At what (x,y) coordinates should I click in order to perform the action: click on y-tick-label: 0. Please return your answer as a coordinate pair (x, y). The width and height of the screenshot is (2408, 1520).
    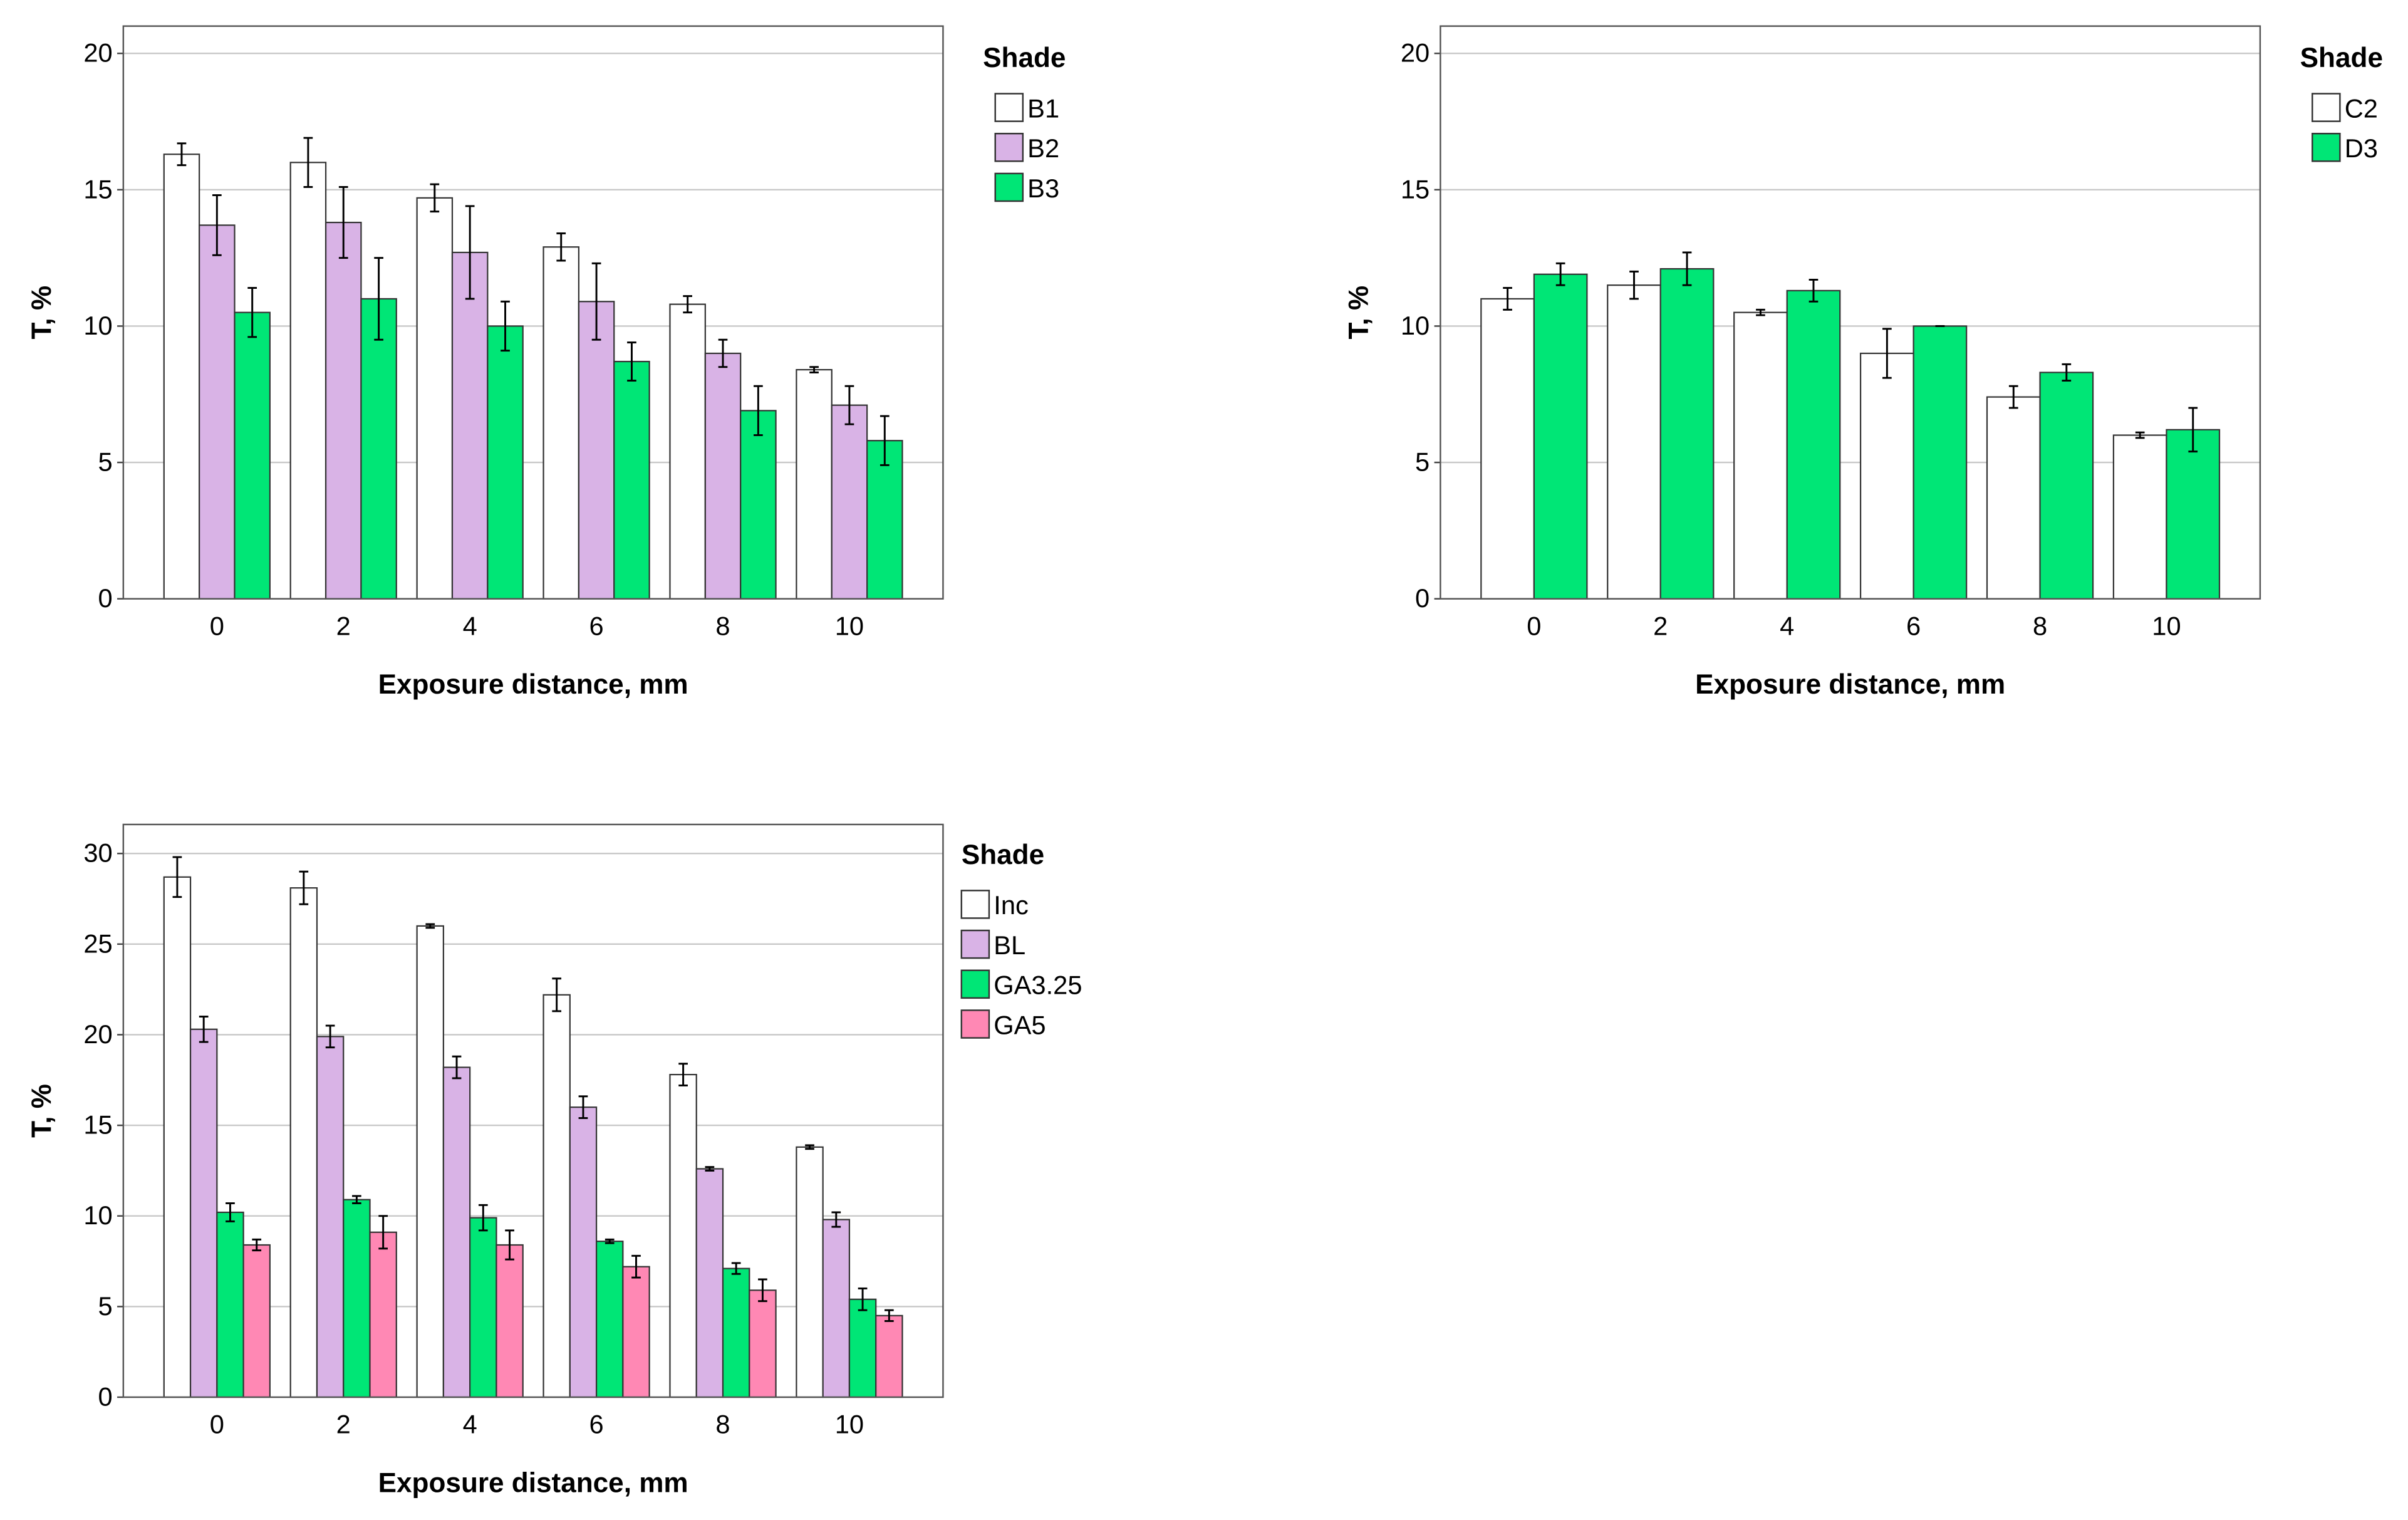
    Looking at the image, I should click on (1423, 598).